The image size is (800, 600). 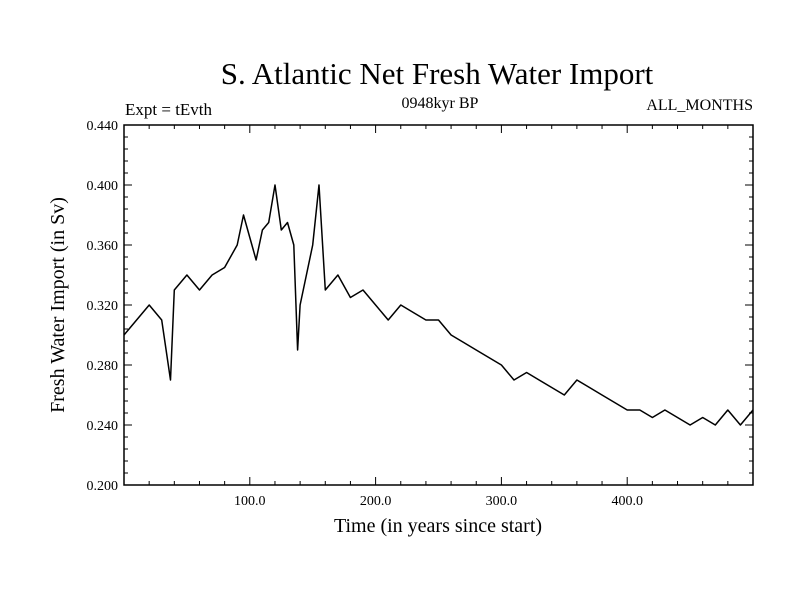 I want to click on y-tick-label: 0.440, so click(x=103, y=126).